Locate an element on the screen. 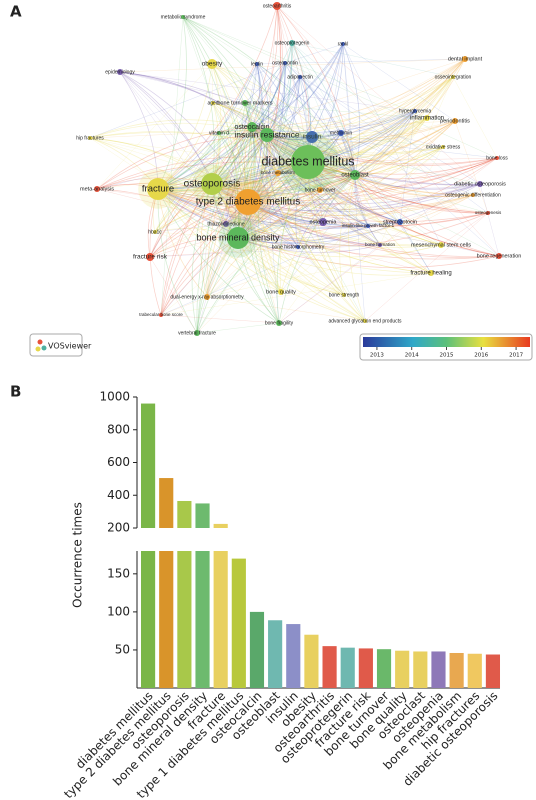 The height and width of the screenshot is (800, 536). y-tick-label: 50 is located at coordinates (122, 649).